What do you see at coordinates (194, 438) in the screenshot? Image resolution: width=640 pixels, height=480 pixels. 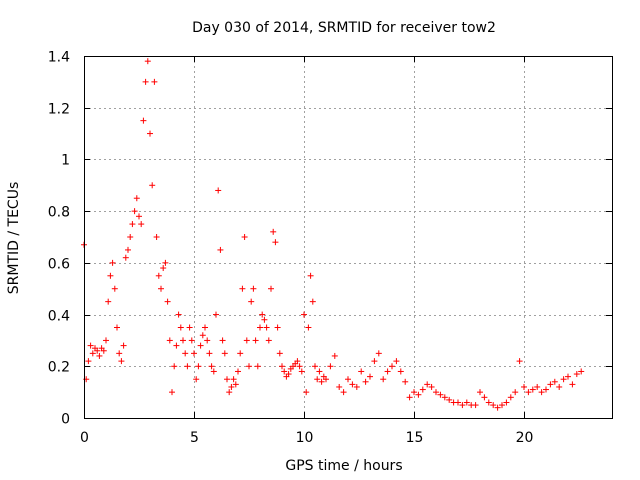 I see `x-tick-label: 5` at bounding box center [194, 438].